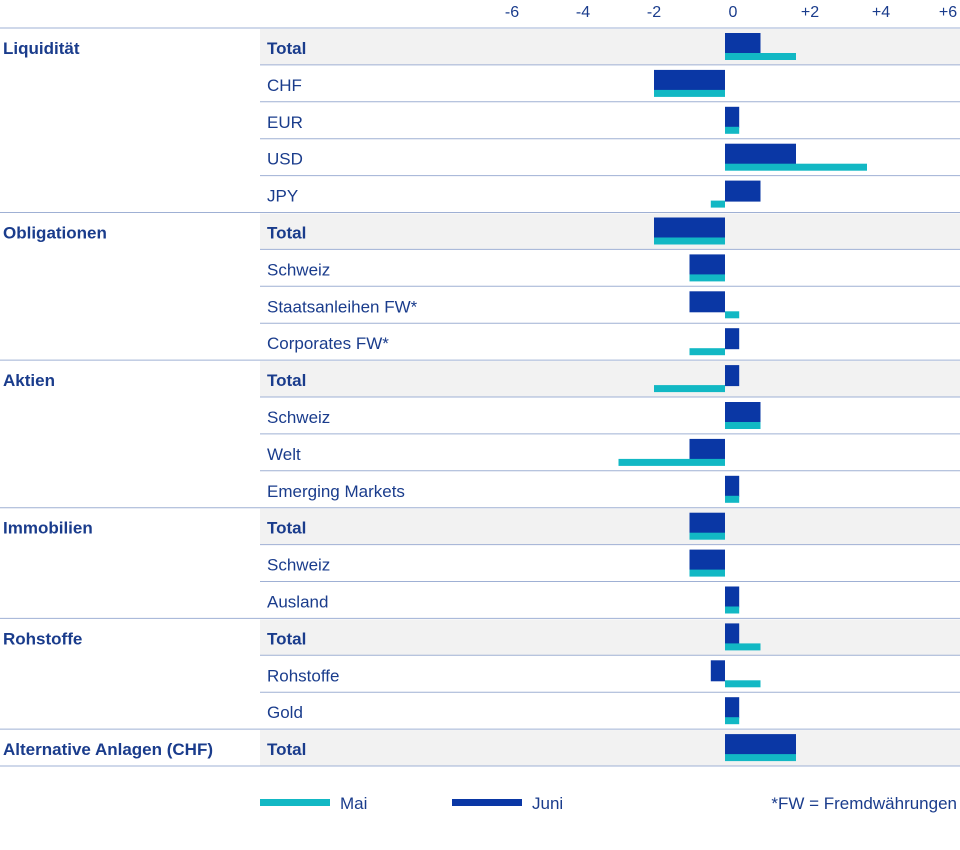  Describe the element at coordinates (108, 749) in the screenshot. I see `group-label: Alternative Anlagen (CHF)` at that location.